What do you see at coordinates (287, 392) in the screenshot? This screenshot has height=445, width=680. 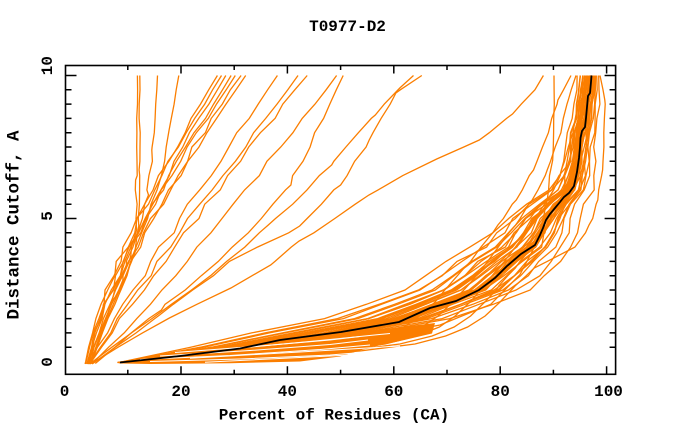 I see `svg-text: 40` at bounding box center [287, 392].